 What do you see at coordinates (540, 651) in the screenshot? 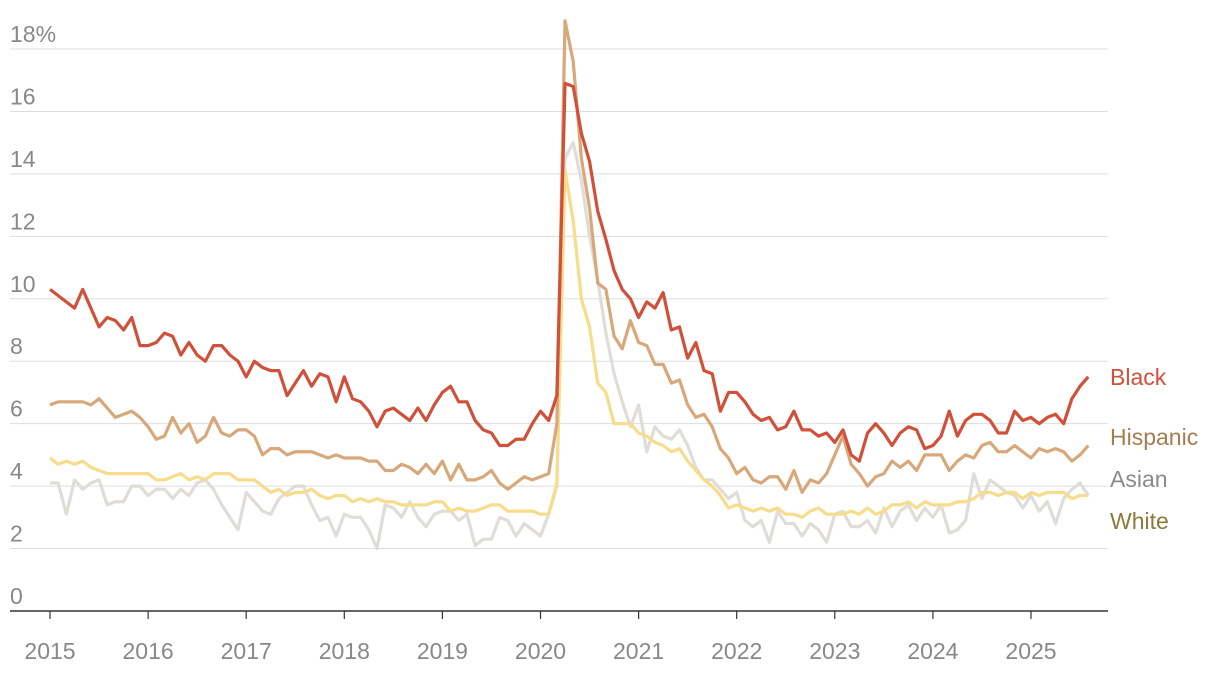
I see `x-tick-label: 2020` at bounding box center [540, 651].